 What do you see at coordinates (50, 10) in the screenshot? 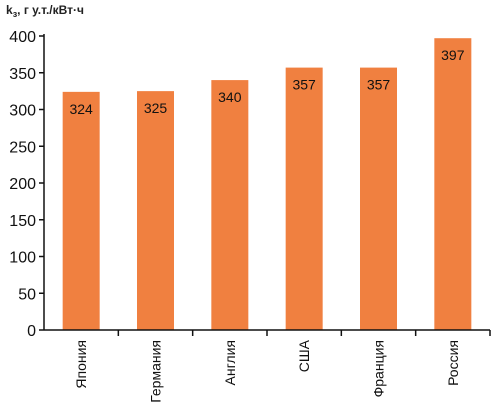
I see `y-axis-title-unit: , г у.т./кВт·ч` at bounding box center [50, 10].